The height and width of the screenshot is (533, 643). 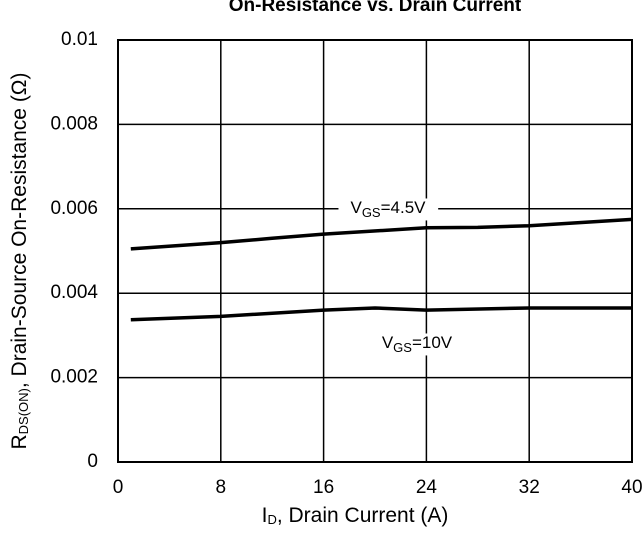 What do you see at coordinates (221, 487) in the screenshot?
I see `x-tick-label: 8` at bounding box center [221, 487].